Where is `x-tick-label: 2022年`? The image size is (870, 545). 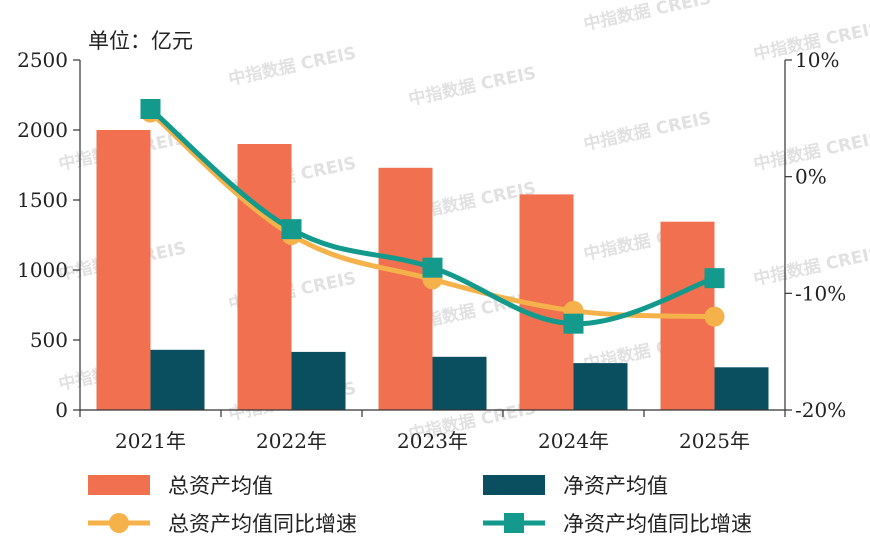 x-tick-label: 2022年 is located at coordinates (291, 441).